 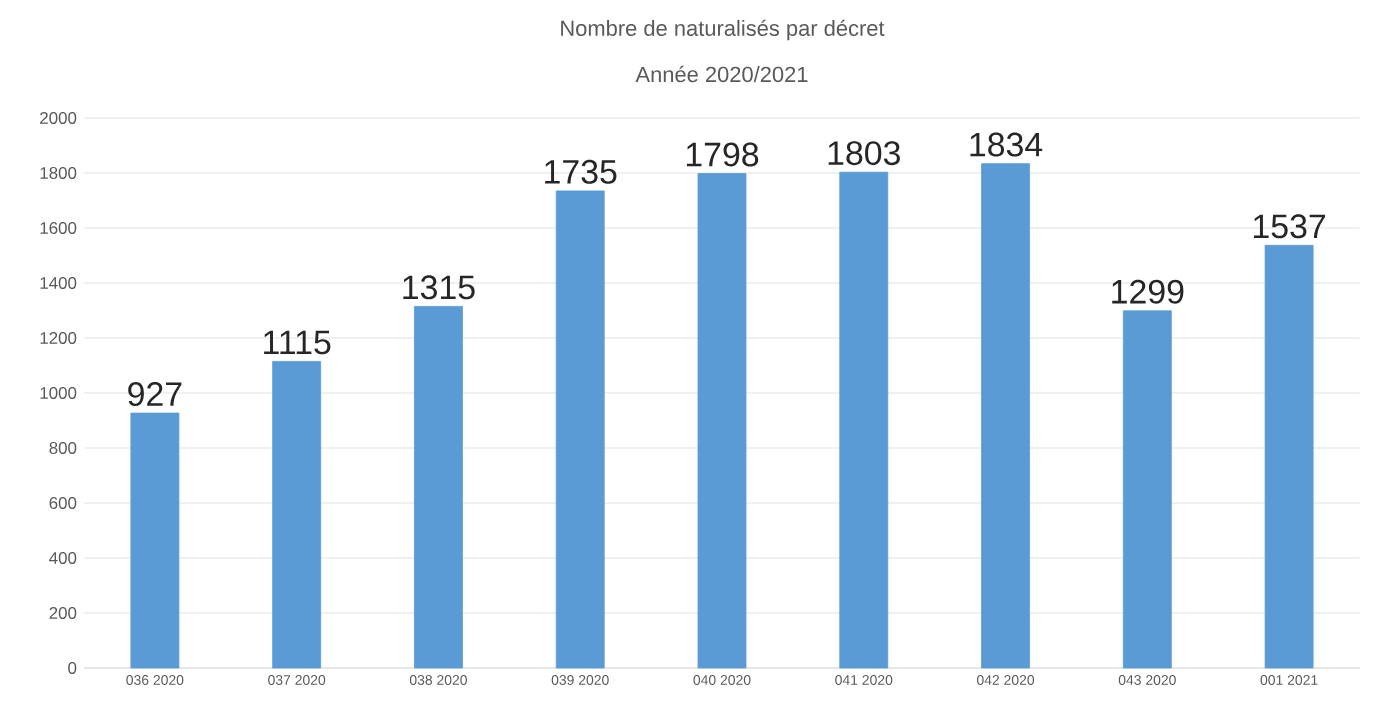 I want to click on data-label: 927, so click(x=155, y=394).